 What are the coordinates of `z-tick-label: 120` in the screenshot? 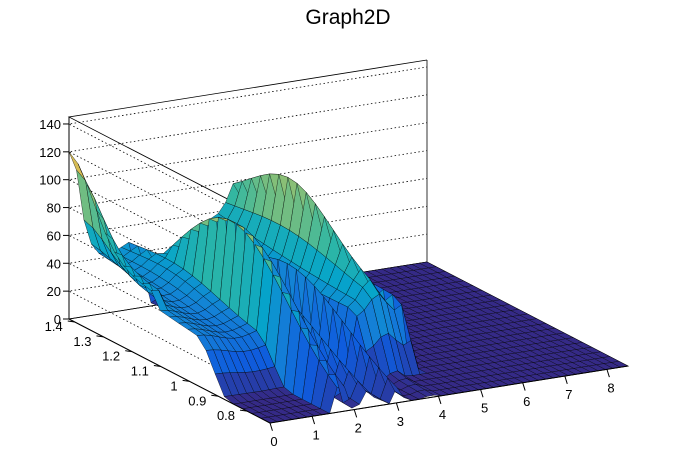 It's located at (50, 152).